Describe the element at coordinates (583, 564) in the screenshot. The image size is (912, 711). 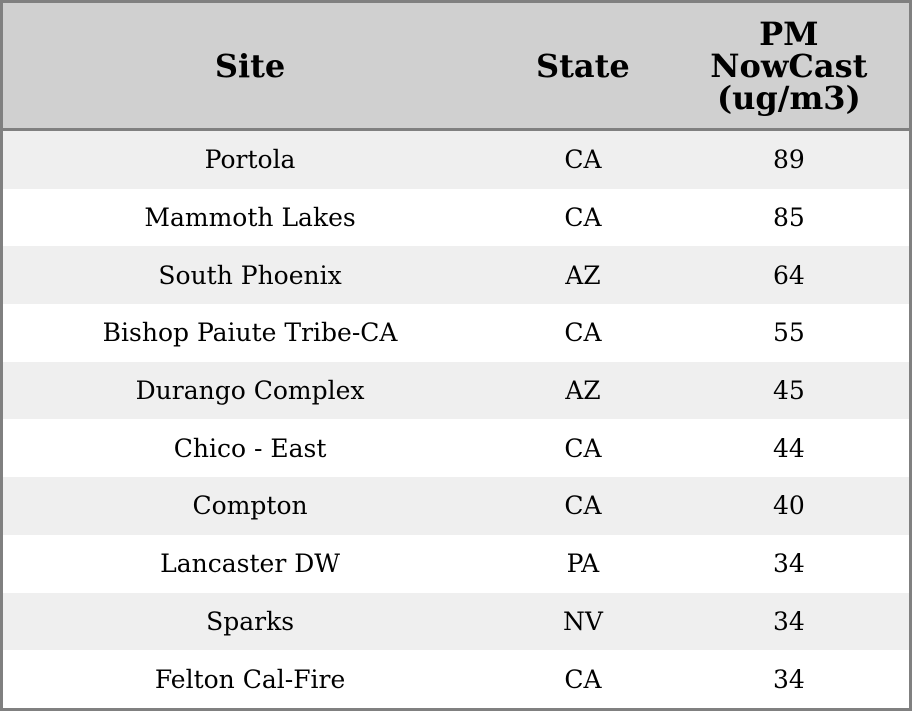
I see `cell-state: PA` at that location.